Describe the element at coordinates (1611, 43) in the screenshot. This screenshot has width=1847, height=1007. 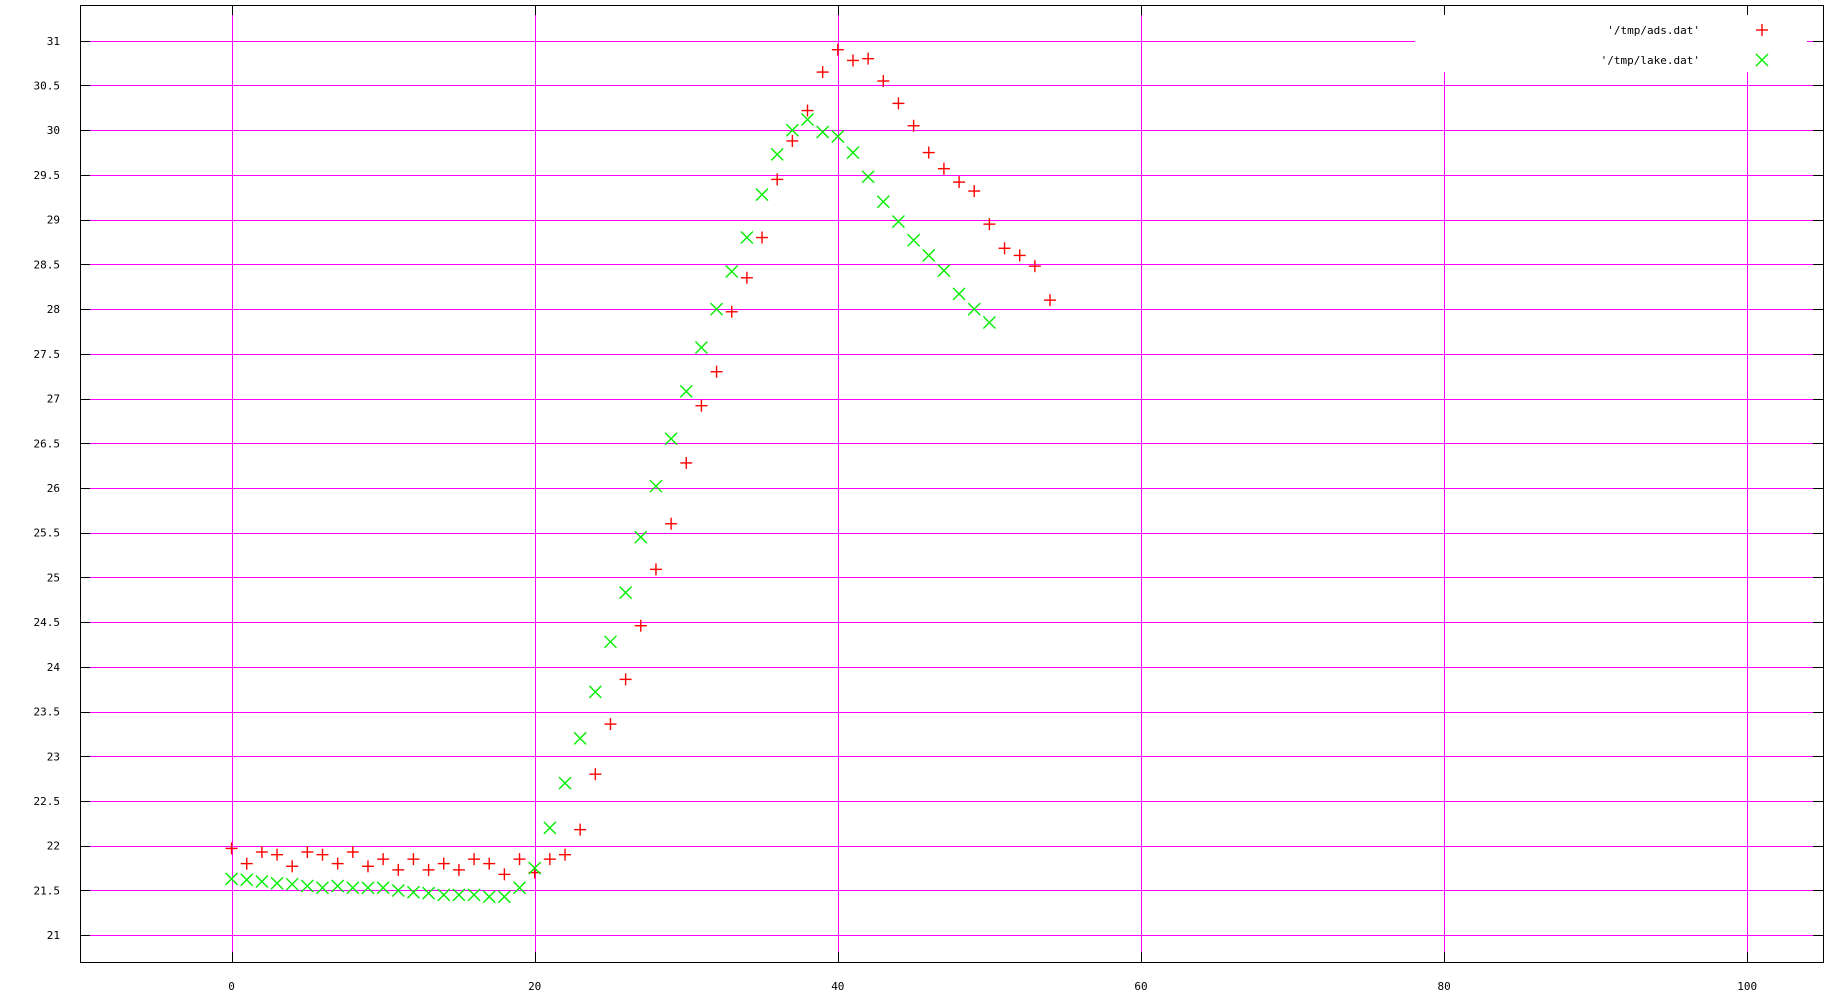
I see `legend-box` at that location.